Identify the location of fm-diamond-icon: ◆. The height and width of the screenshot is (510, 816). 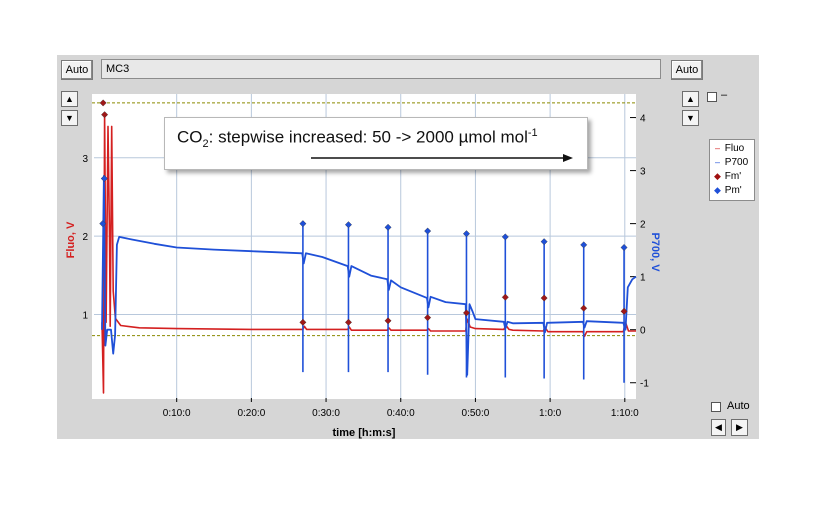
(717, 176).